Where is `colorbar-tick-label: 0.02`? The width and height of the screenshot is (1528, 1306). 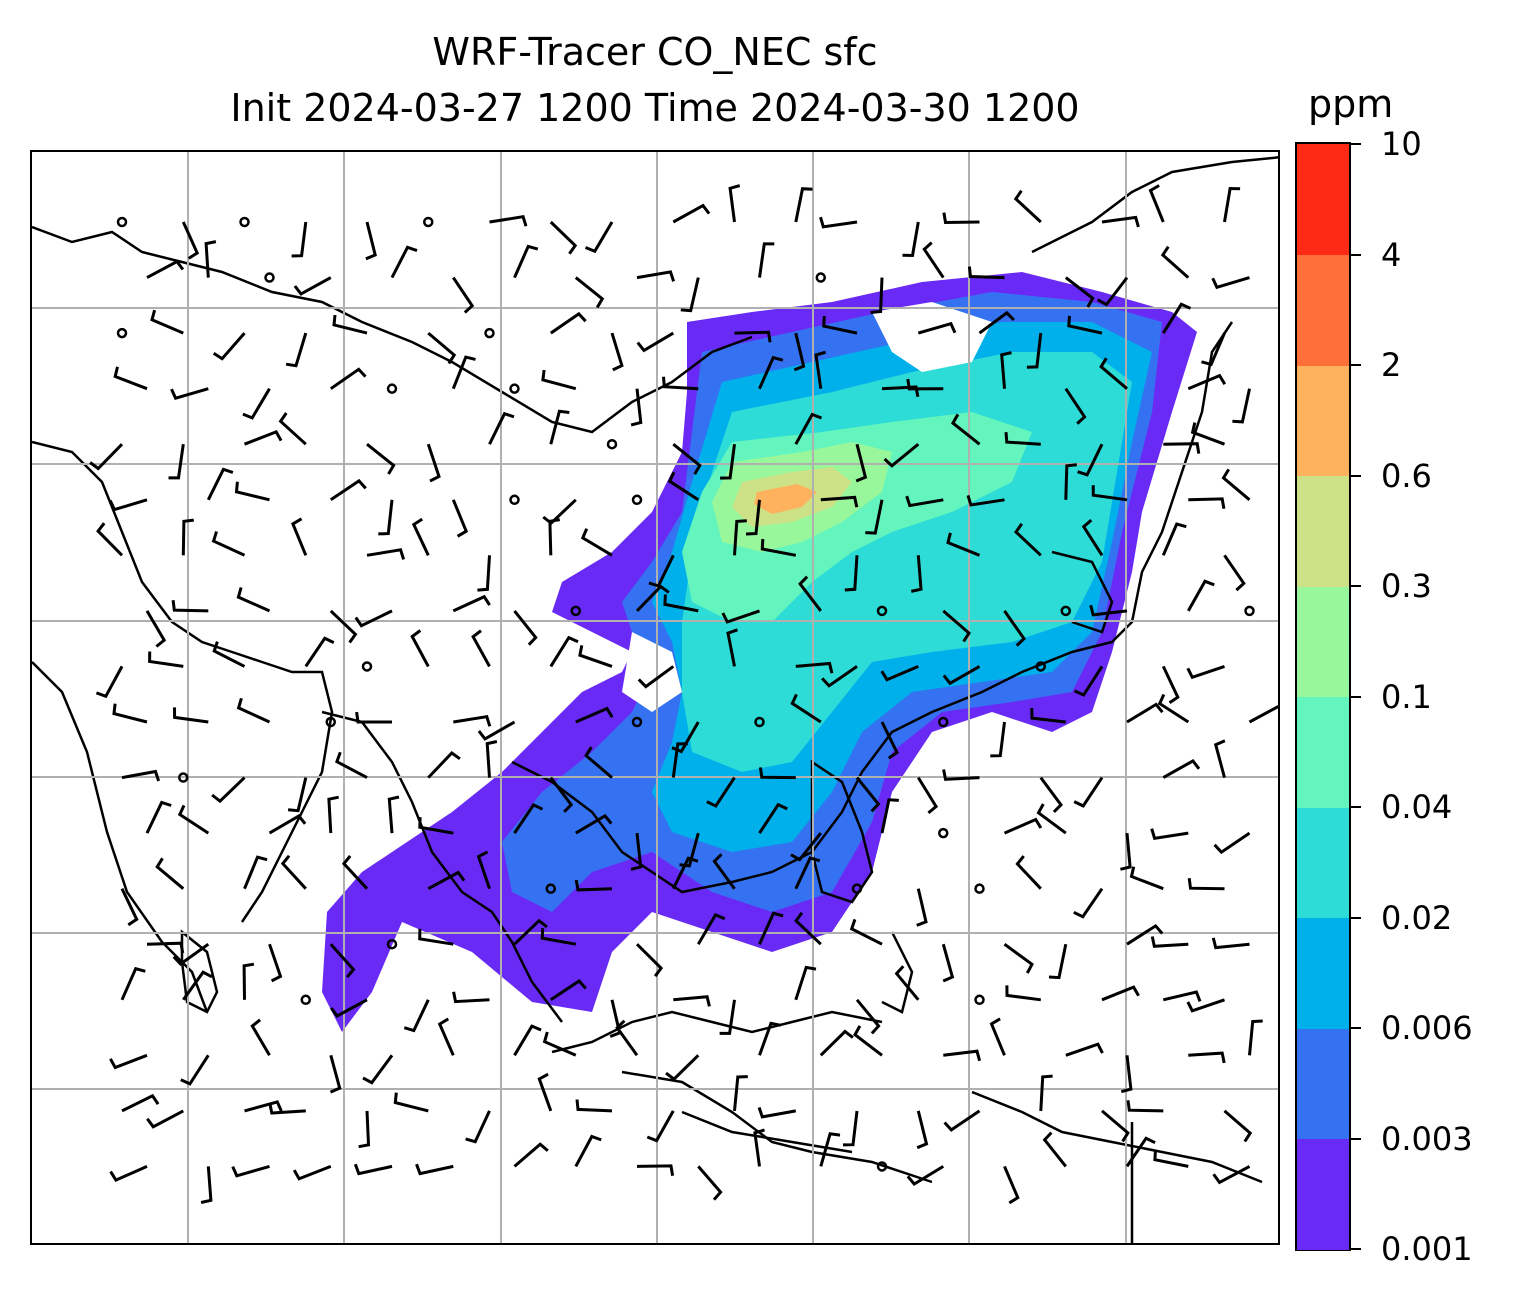 colorbar-tick-label: 0.02 is located at coordinates (1417, 917).